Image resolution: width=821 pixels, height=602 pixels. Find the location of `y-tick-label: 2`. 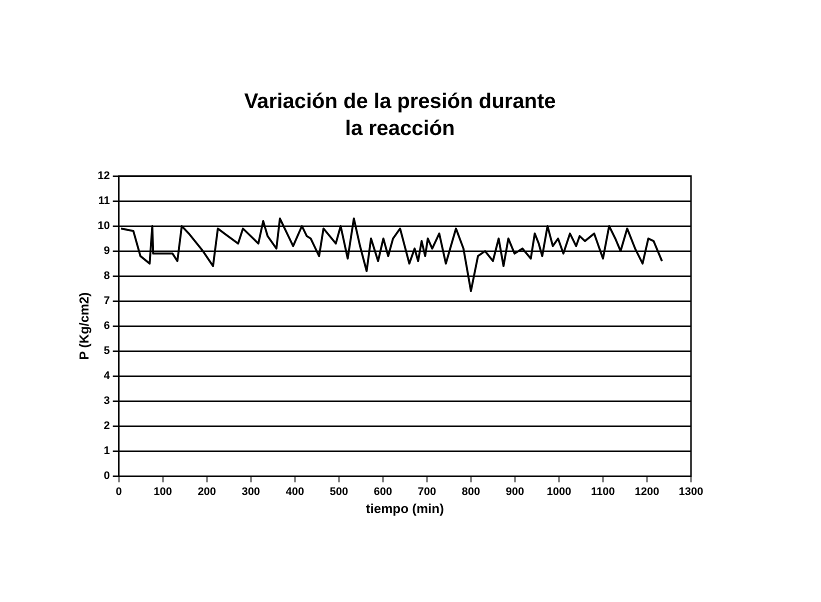

y-tick-label: 2 is located at coordinates (107, 426).